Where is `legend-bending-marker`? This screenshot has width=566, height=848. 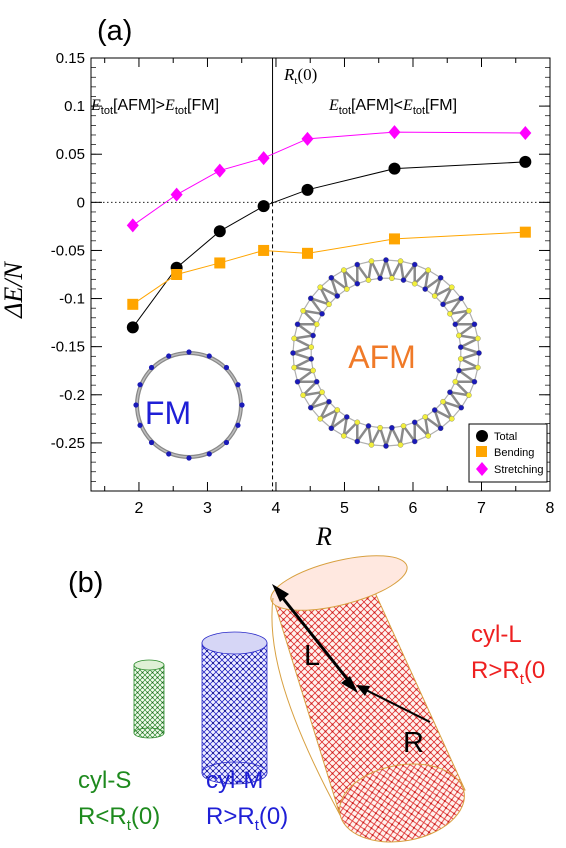
legend-bending-marker is located at coordinates (481, 451).